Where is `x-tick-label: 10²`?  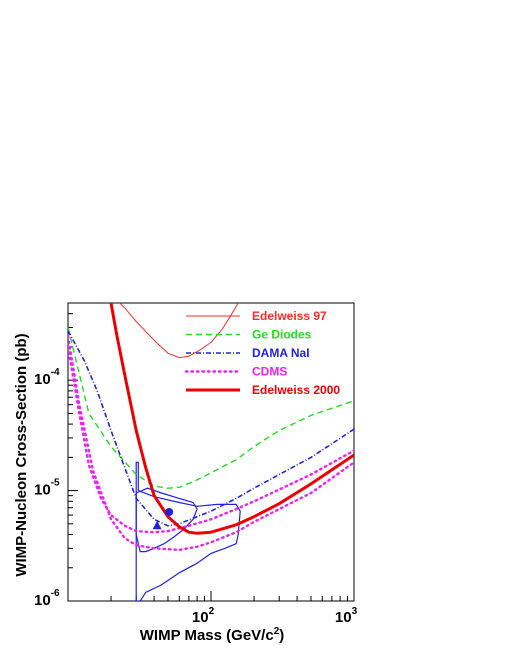 x-tick-label: 10² is located at coordinates (203, 616).